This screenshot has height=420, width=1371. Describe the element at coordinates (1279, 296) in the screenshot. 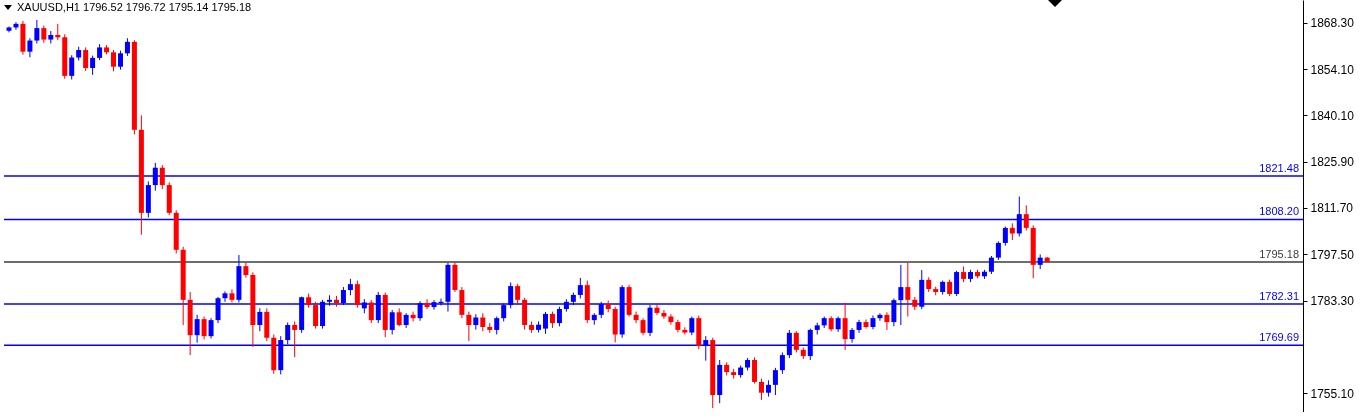

I see `ref-line-label: 1782.31` at that location.